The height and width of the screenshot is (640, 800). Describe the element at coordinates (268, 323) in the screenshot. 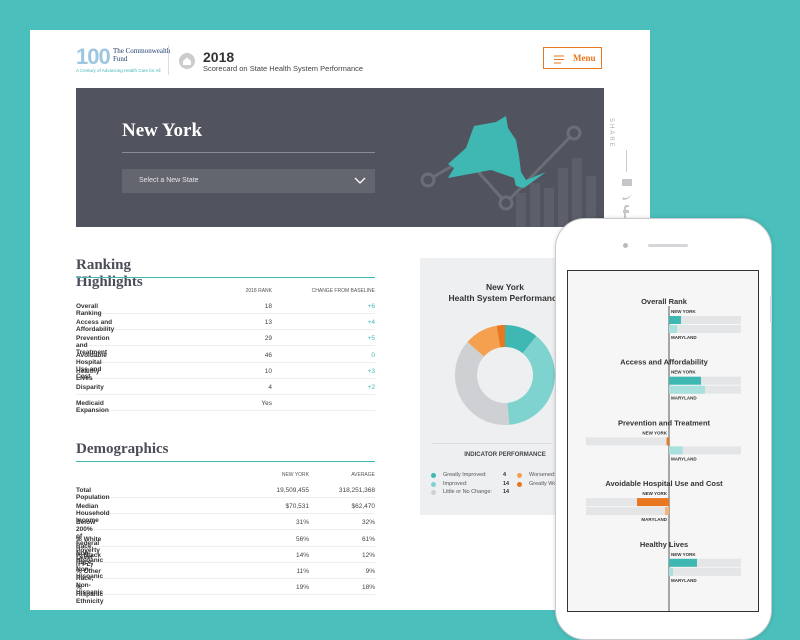

I see `rank: 13` at that location.